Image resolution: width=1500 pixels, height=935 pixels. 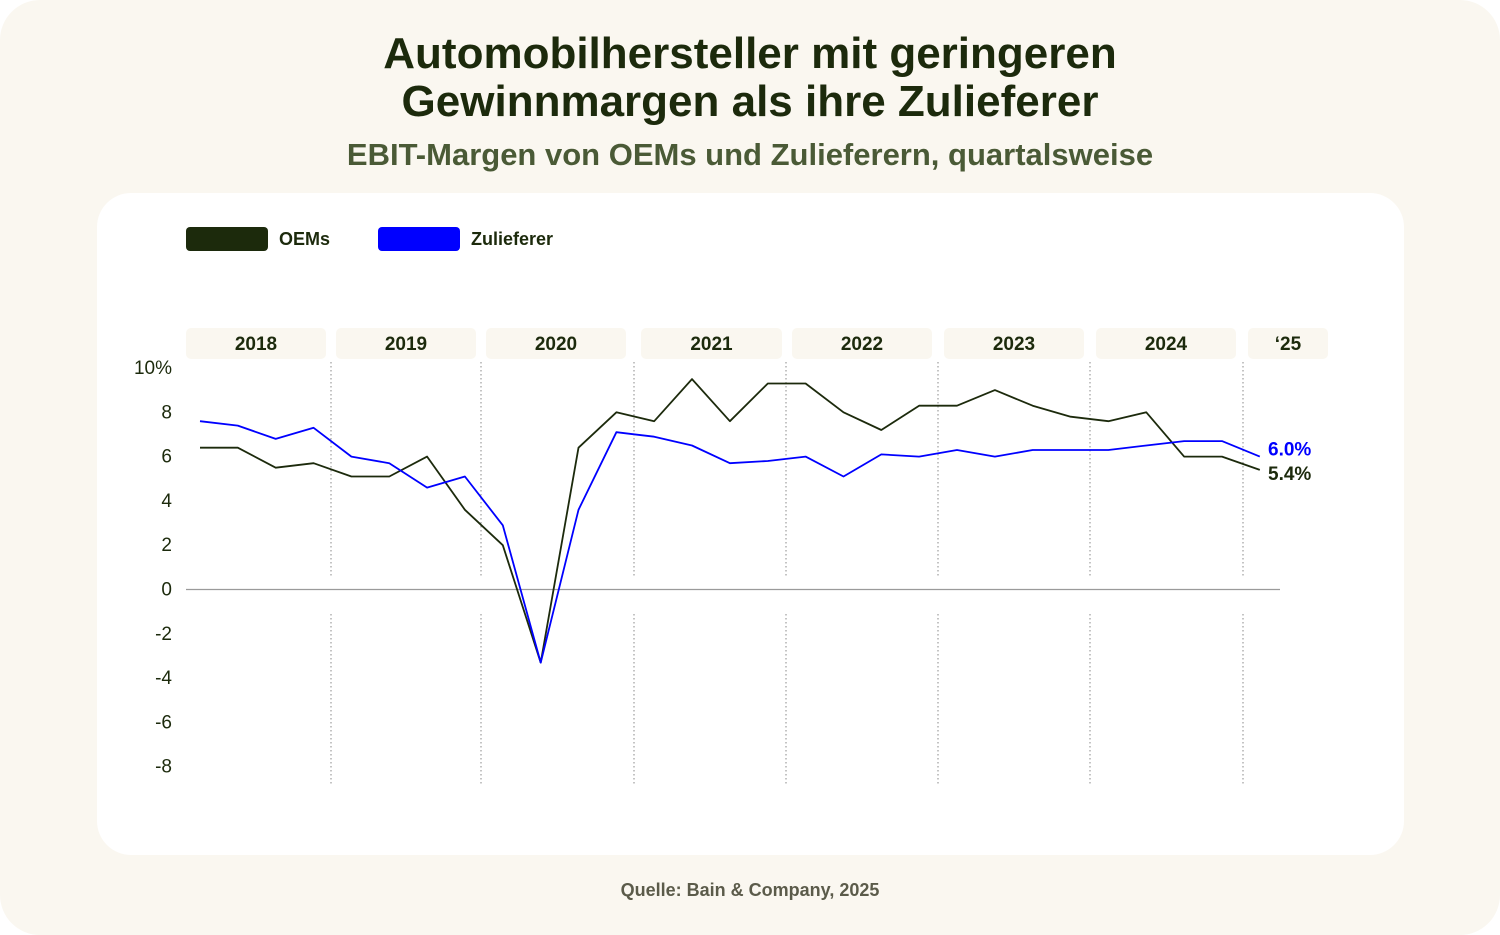 What do you see at coordinates (166, 412) in the screenshot?
I see `y-tick-label: 8` at bounding box center [166, 412].